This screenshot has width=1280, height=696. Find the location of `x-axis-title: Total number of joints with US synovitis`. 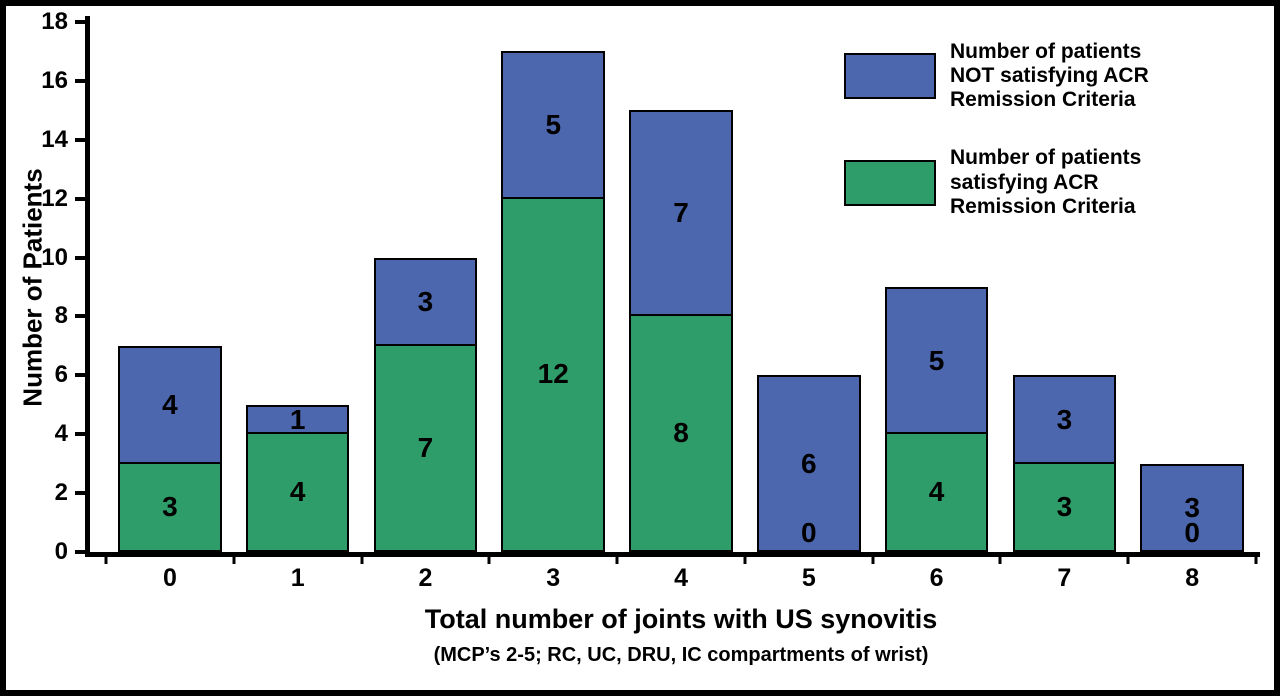

x-axis-title: Total number of joints with US synovitis is located at coordinates (681, 619).